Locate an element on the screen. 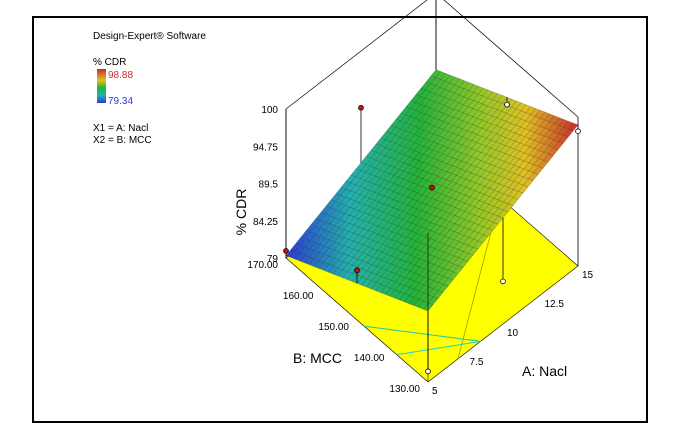 This screenshot has width=682, height=446. legend-color-bar is located at coordinates (101, 86).